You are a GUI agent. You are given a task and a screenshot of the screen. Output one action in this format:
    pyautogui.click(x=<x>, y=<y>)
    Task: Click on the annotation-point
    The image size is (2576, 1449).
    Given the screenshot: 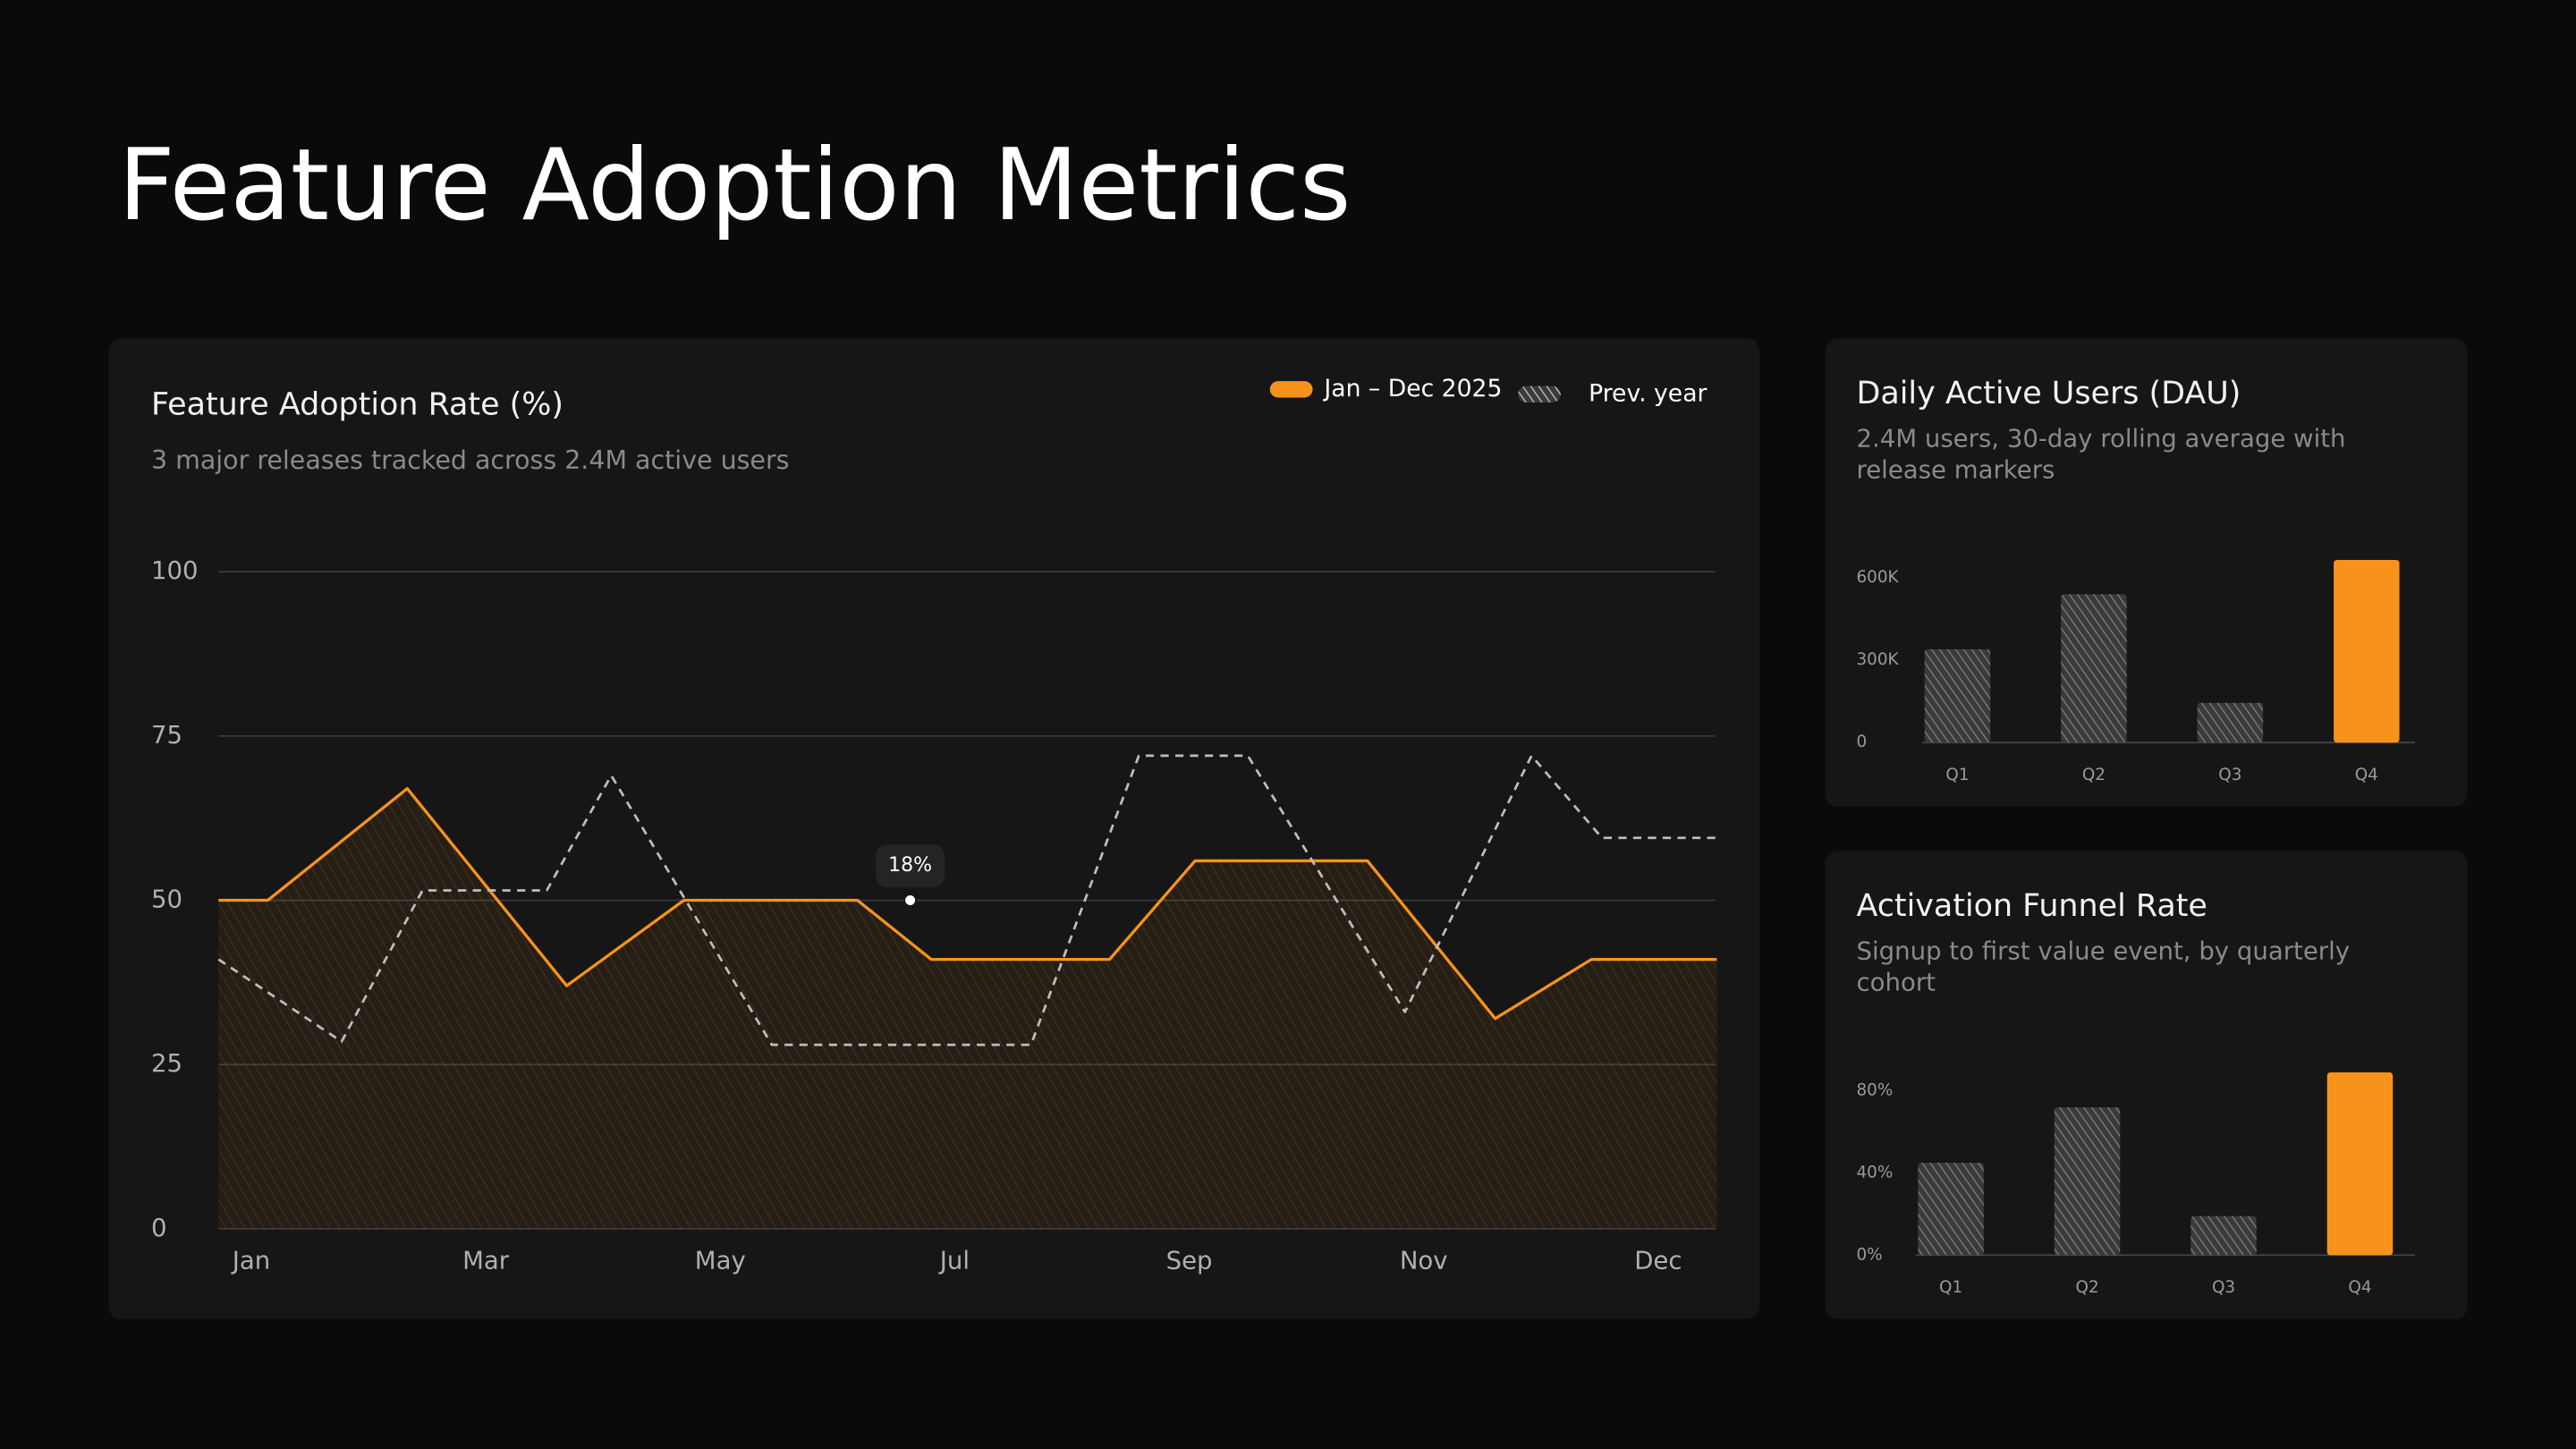 What is the action you would take?
    pyautogui.click(x=910, y=900)
    